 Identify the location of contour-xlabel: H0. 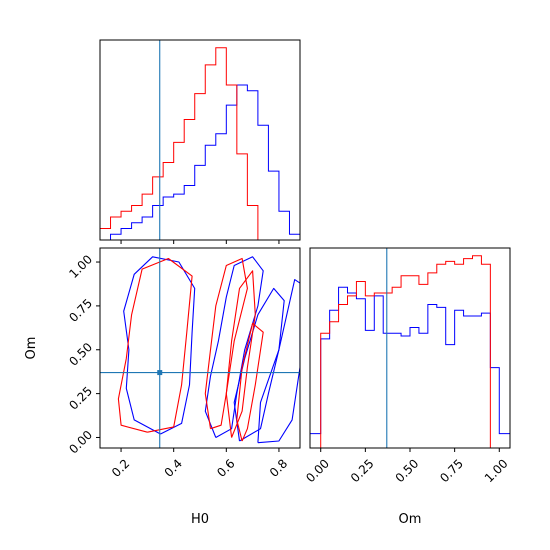
(200, 519).